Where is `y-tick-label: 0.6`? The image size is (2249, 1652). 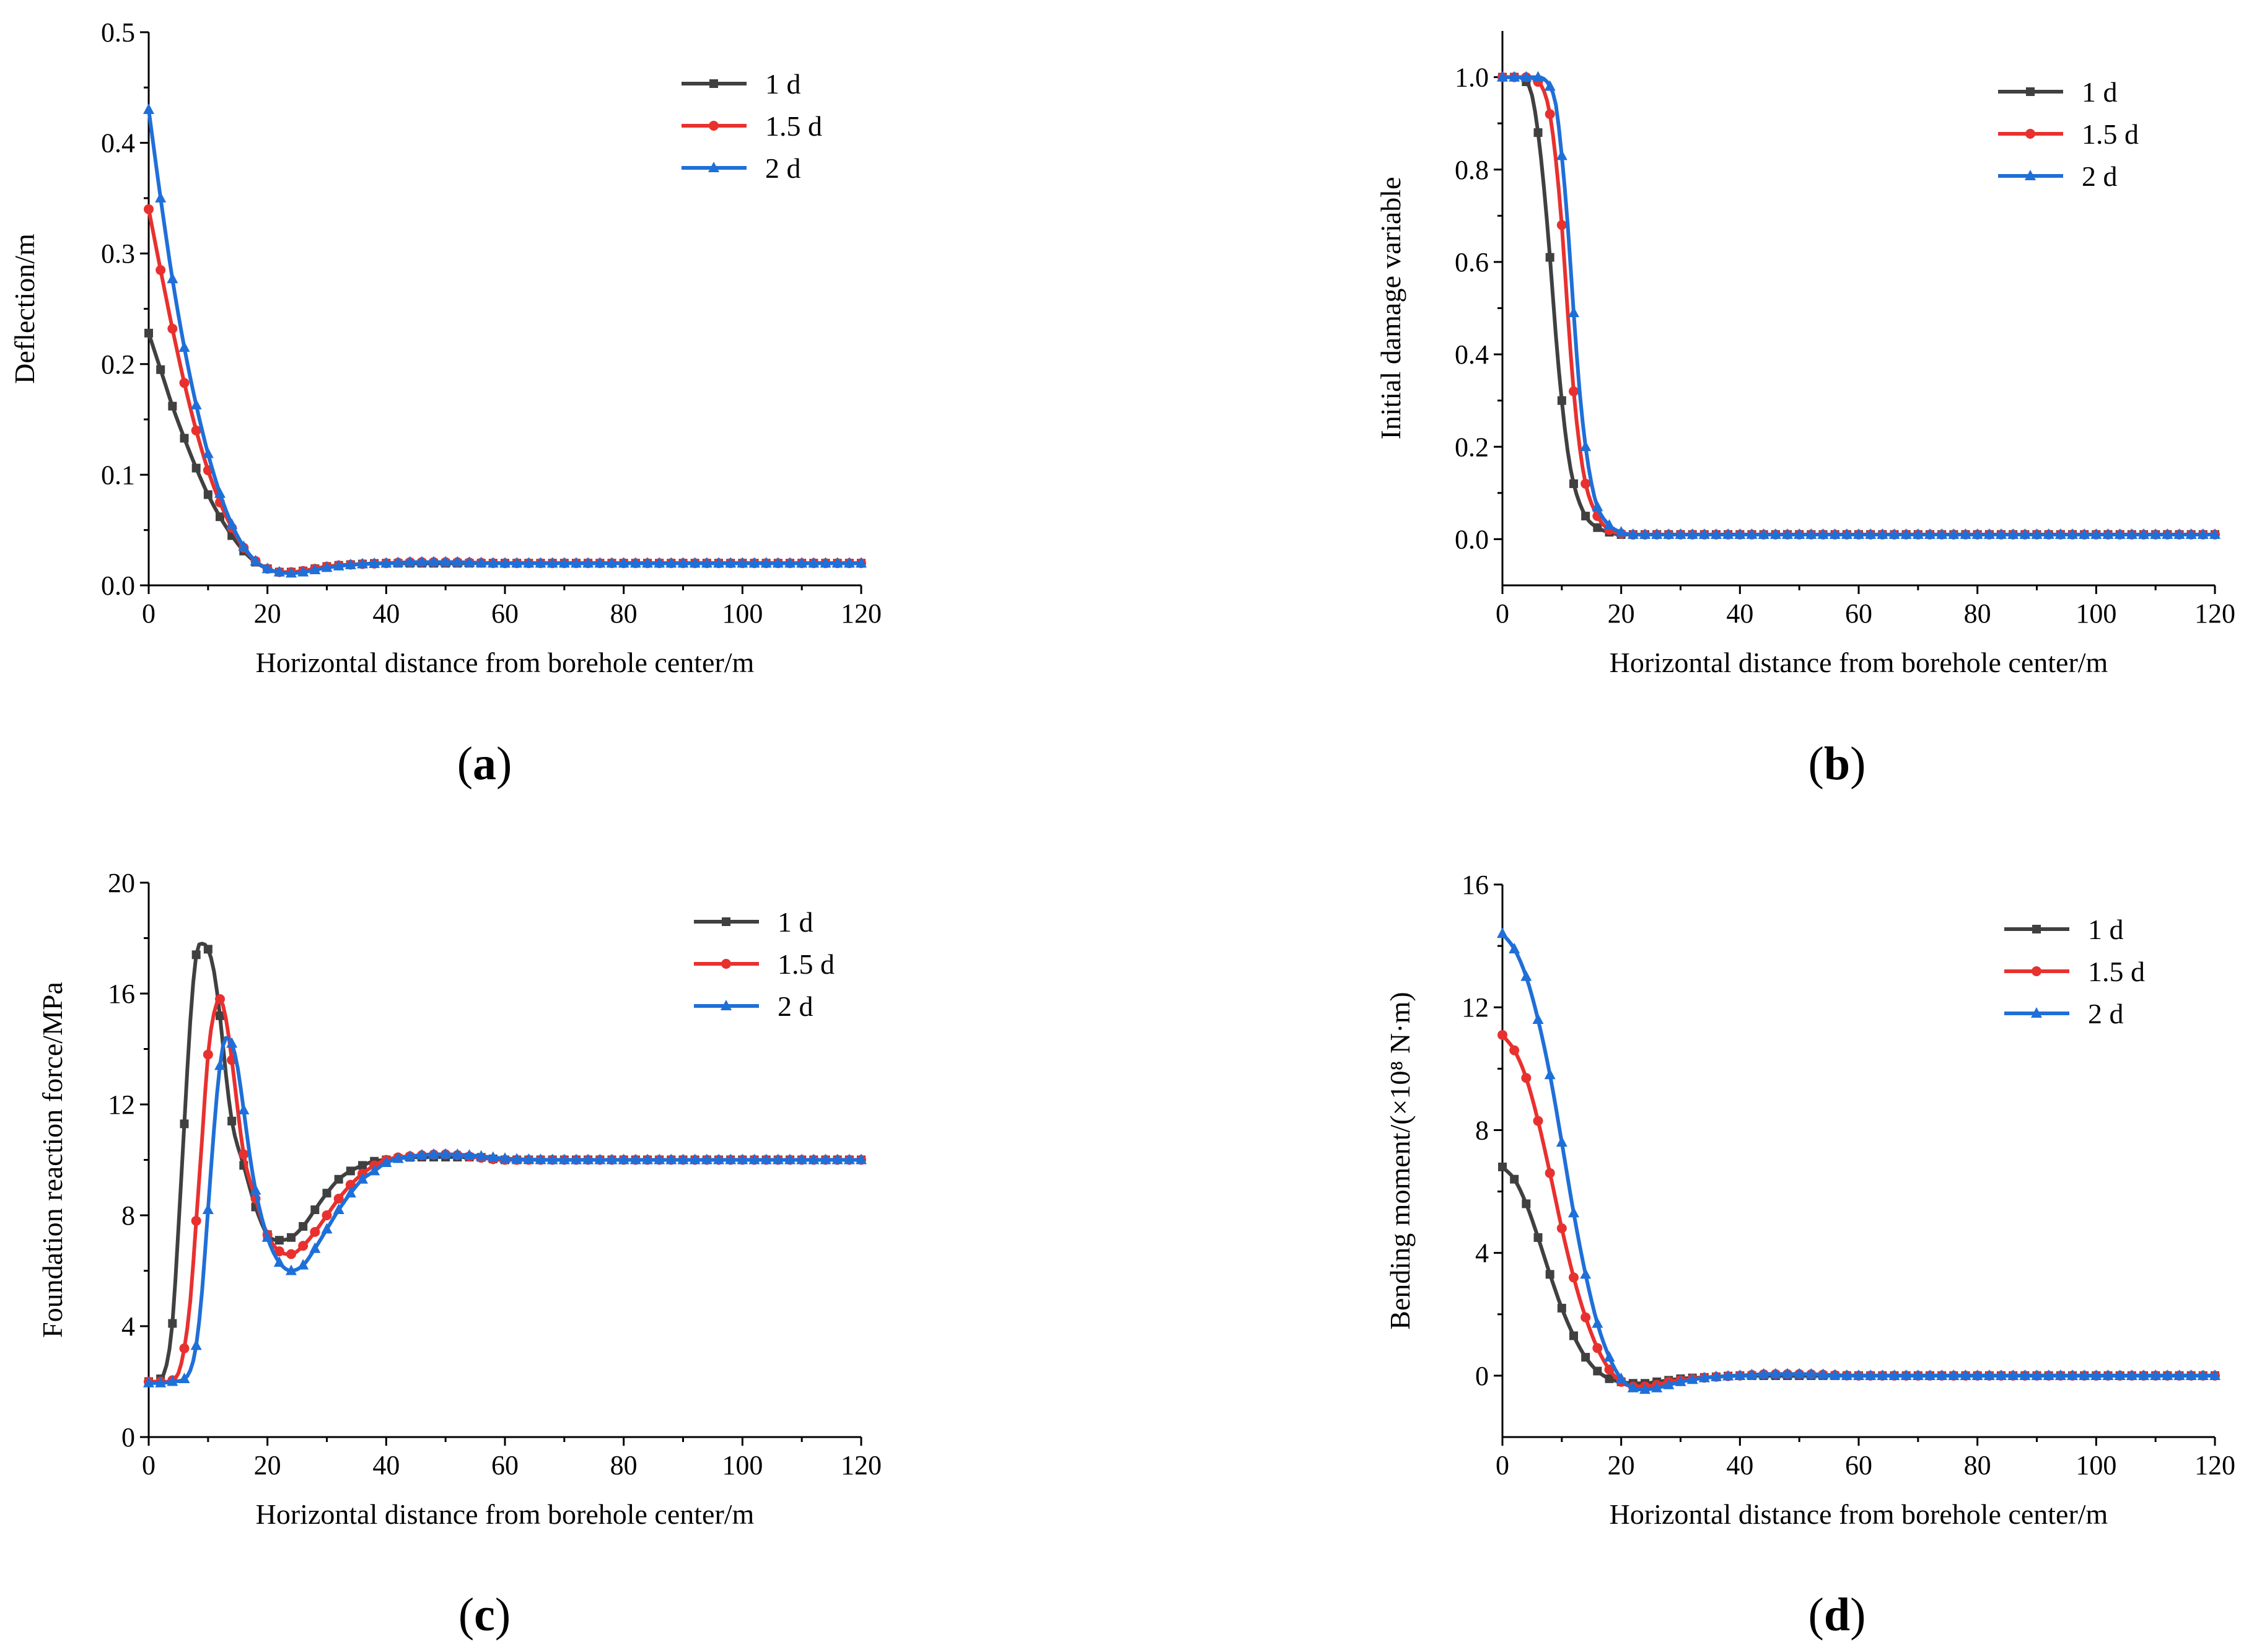
y-tick-label: 0.6 is located at coordinates (1472, 262).